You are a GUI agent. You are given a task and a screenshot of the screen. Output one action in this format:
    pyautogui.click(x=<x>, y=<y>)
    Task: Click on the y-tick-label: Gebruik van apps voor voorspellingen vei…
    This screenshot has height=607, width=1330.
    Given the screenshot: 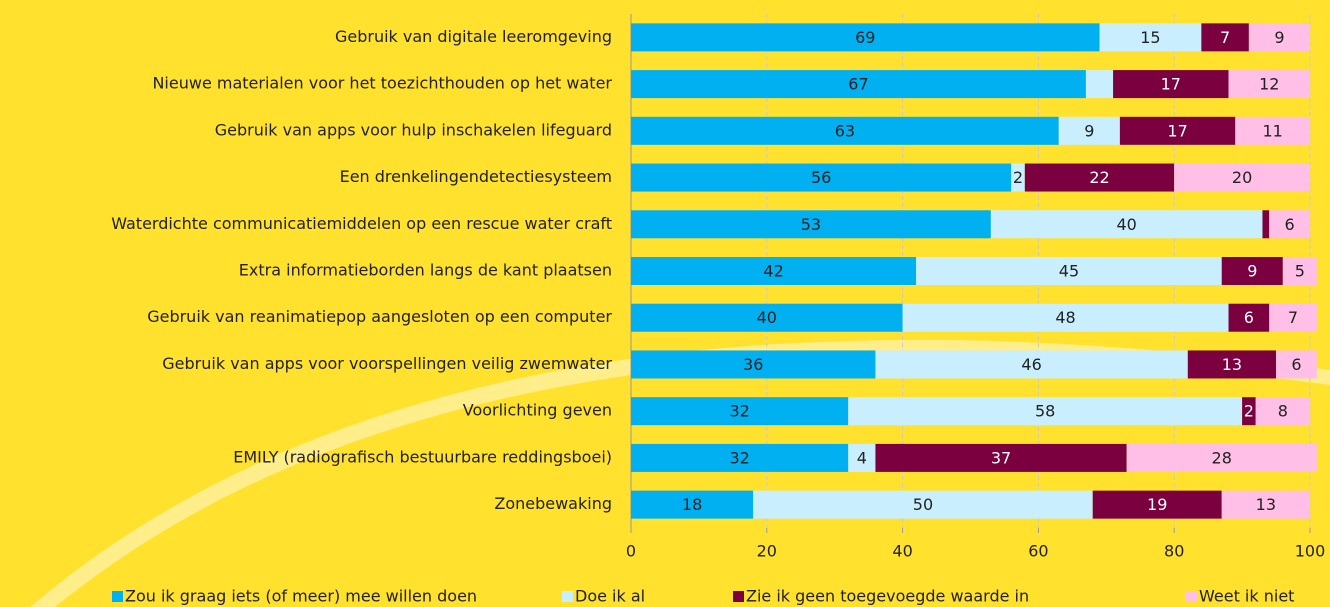 What is the action you would take?
    pyautogui.click(x=387, y=363)
    